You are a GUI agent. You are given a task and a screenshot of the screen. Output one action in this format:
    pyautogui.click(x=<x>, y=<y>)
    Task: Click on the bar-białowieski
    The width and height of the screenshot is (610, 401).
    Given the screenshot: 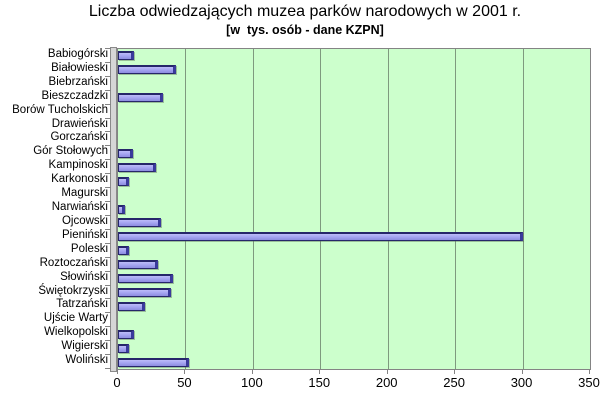 What is the action you would take?
    pyautogui.click(x=147, y=70)
    